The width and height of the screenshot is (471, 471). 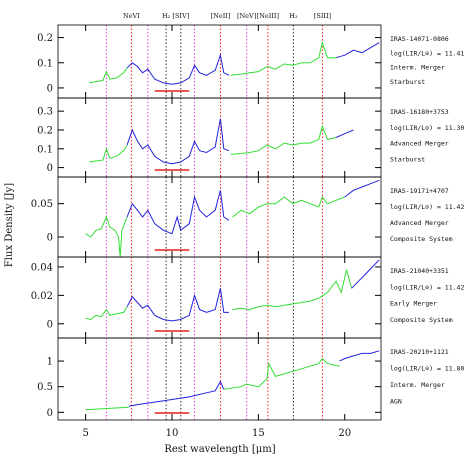 I want to click on x-axis-label: Rest wavelength [μm], so click(x=219, y=449).